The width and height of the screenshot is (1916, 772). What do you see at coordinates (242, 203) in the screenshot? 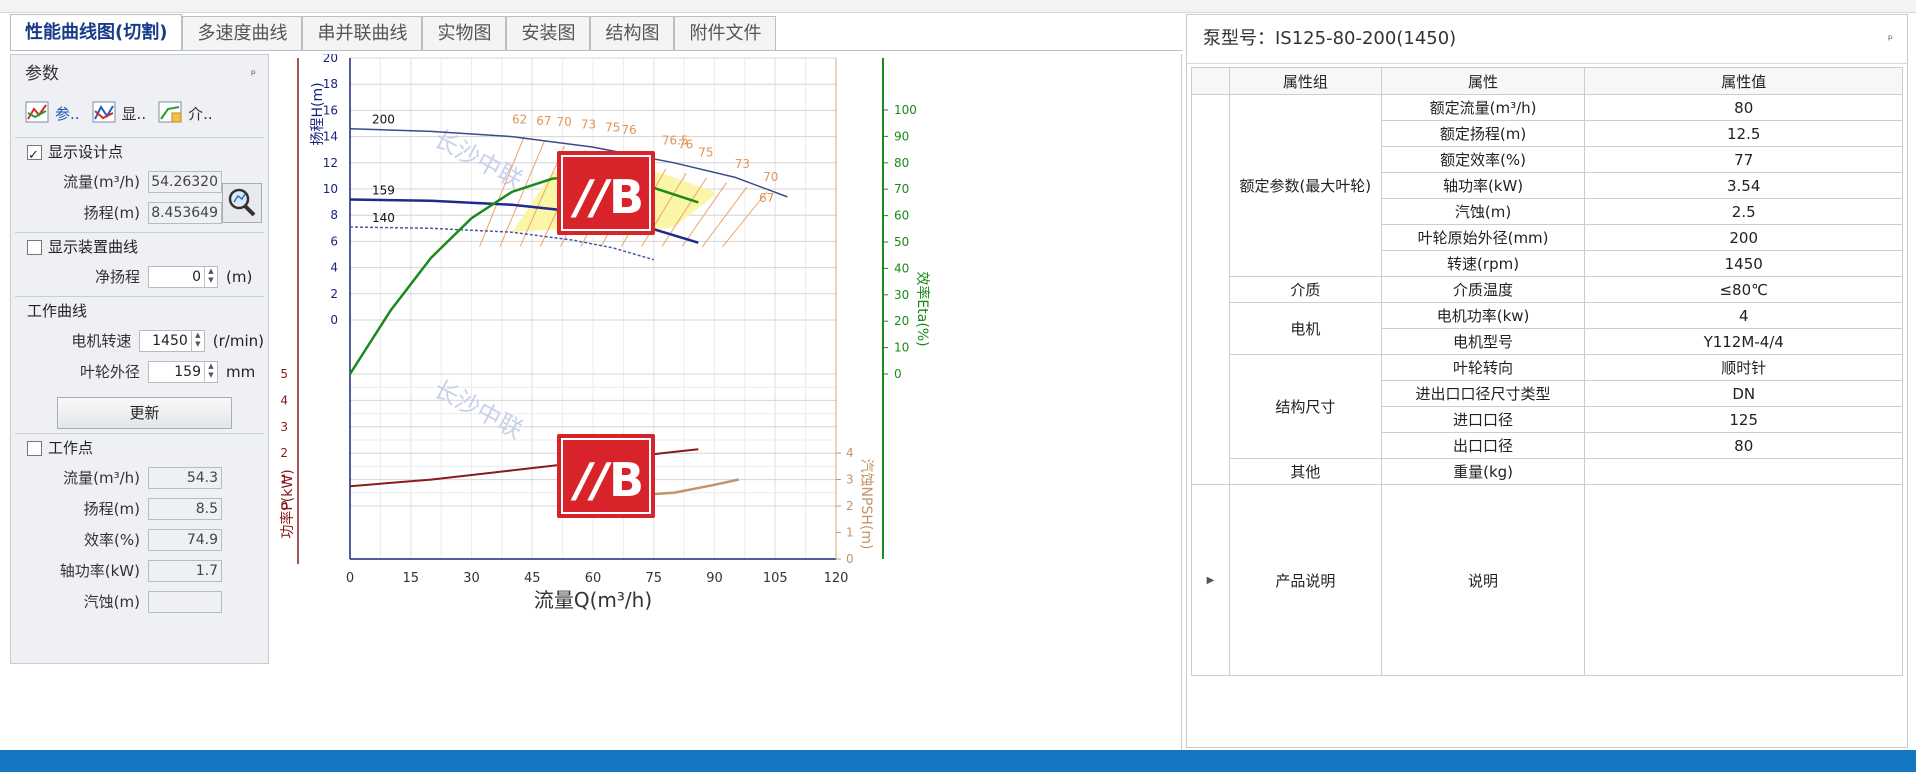
I see `locate-point-button` at bounding box center [242, 203].